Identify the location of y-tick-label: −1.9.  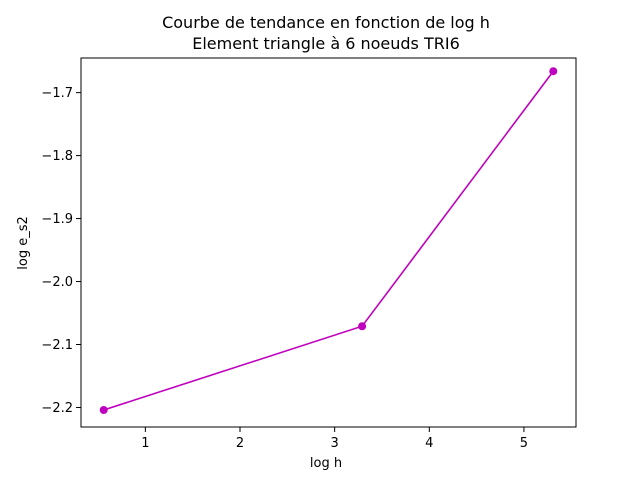
(57, 219).